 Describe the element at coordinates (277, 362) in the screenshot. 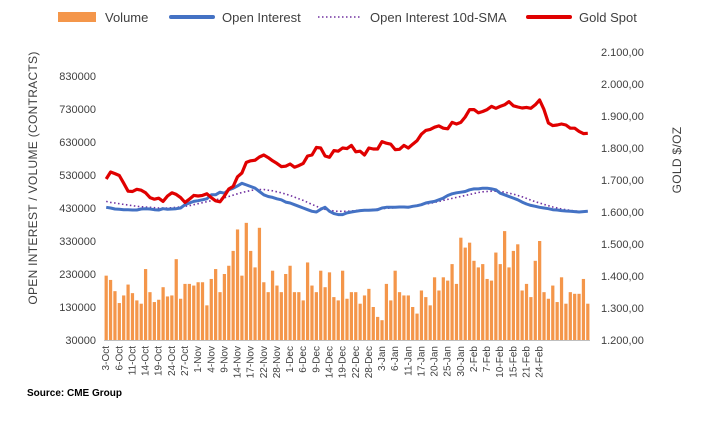

I see `x-tick-label: 28-Nov` at that location.